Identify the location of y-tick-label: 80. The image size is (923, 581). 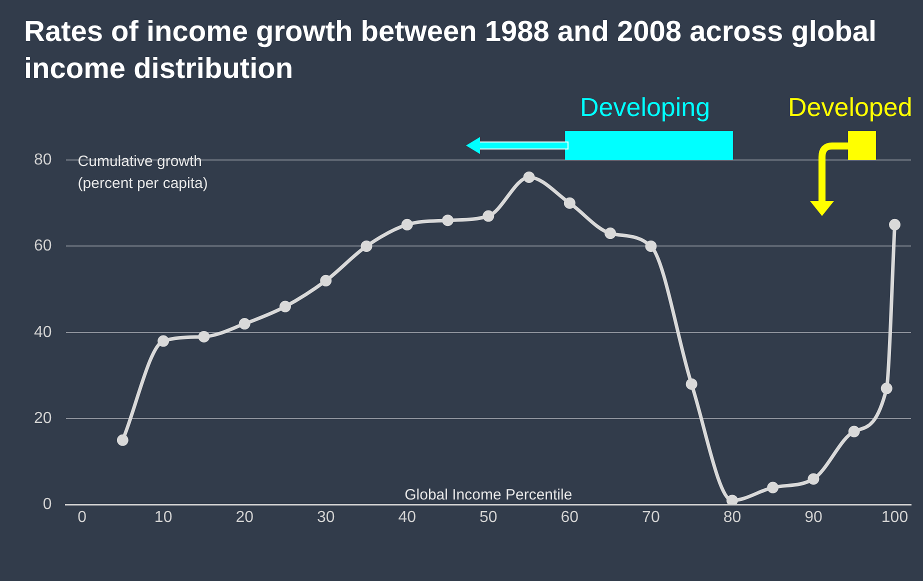
(43, 159).